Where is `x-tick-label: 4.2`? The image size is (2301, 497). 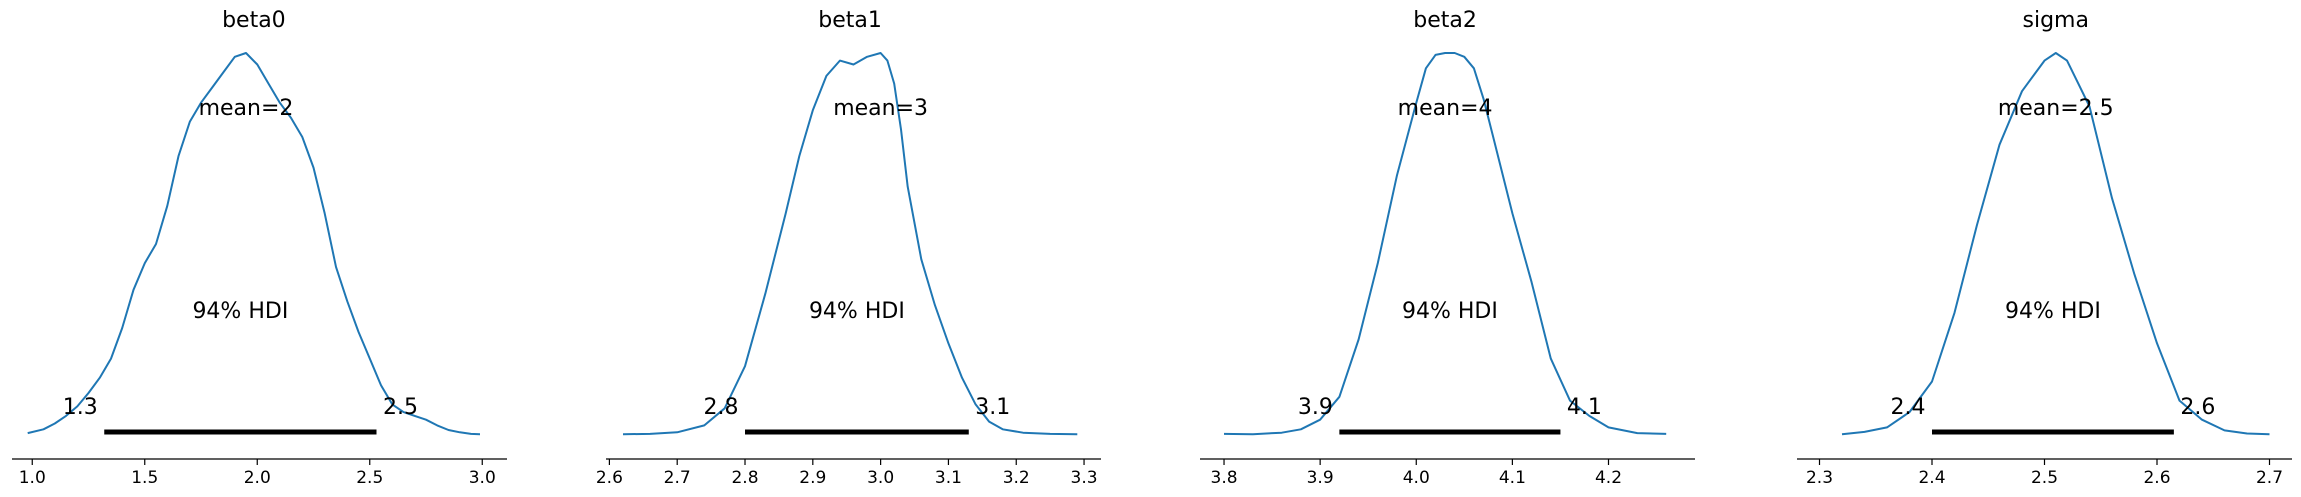
x-tick-label: 4.2 is located at coordinates (1608, 478).